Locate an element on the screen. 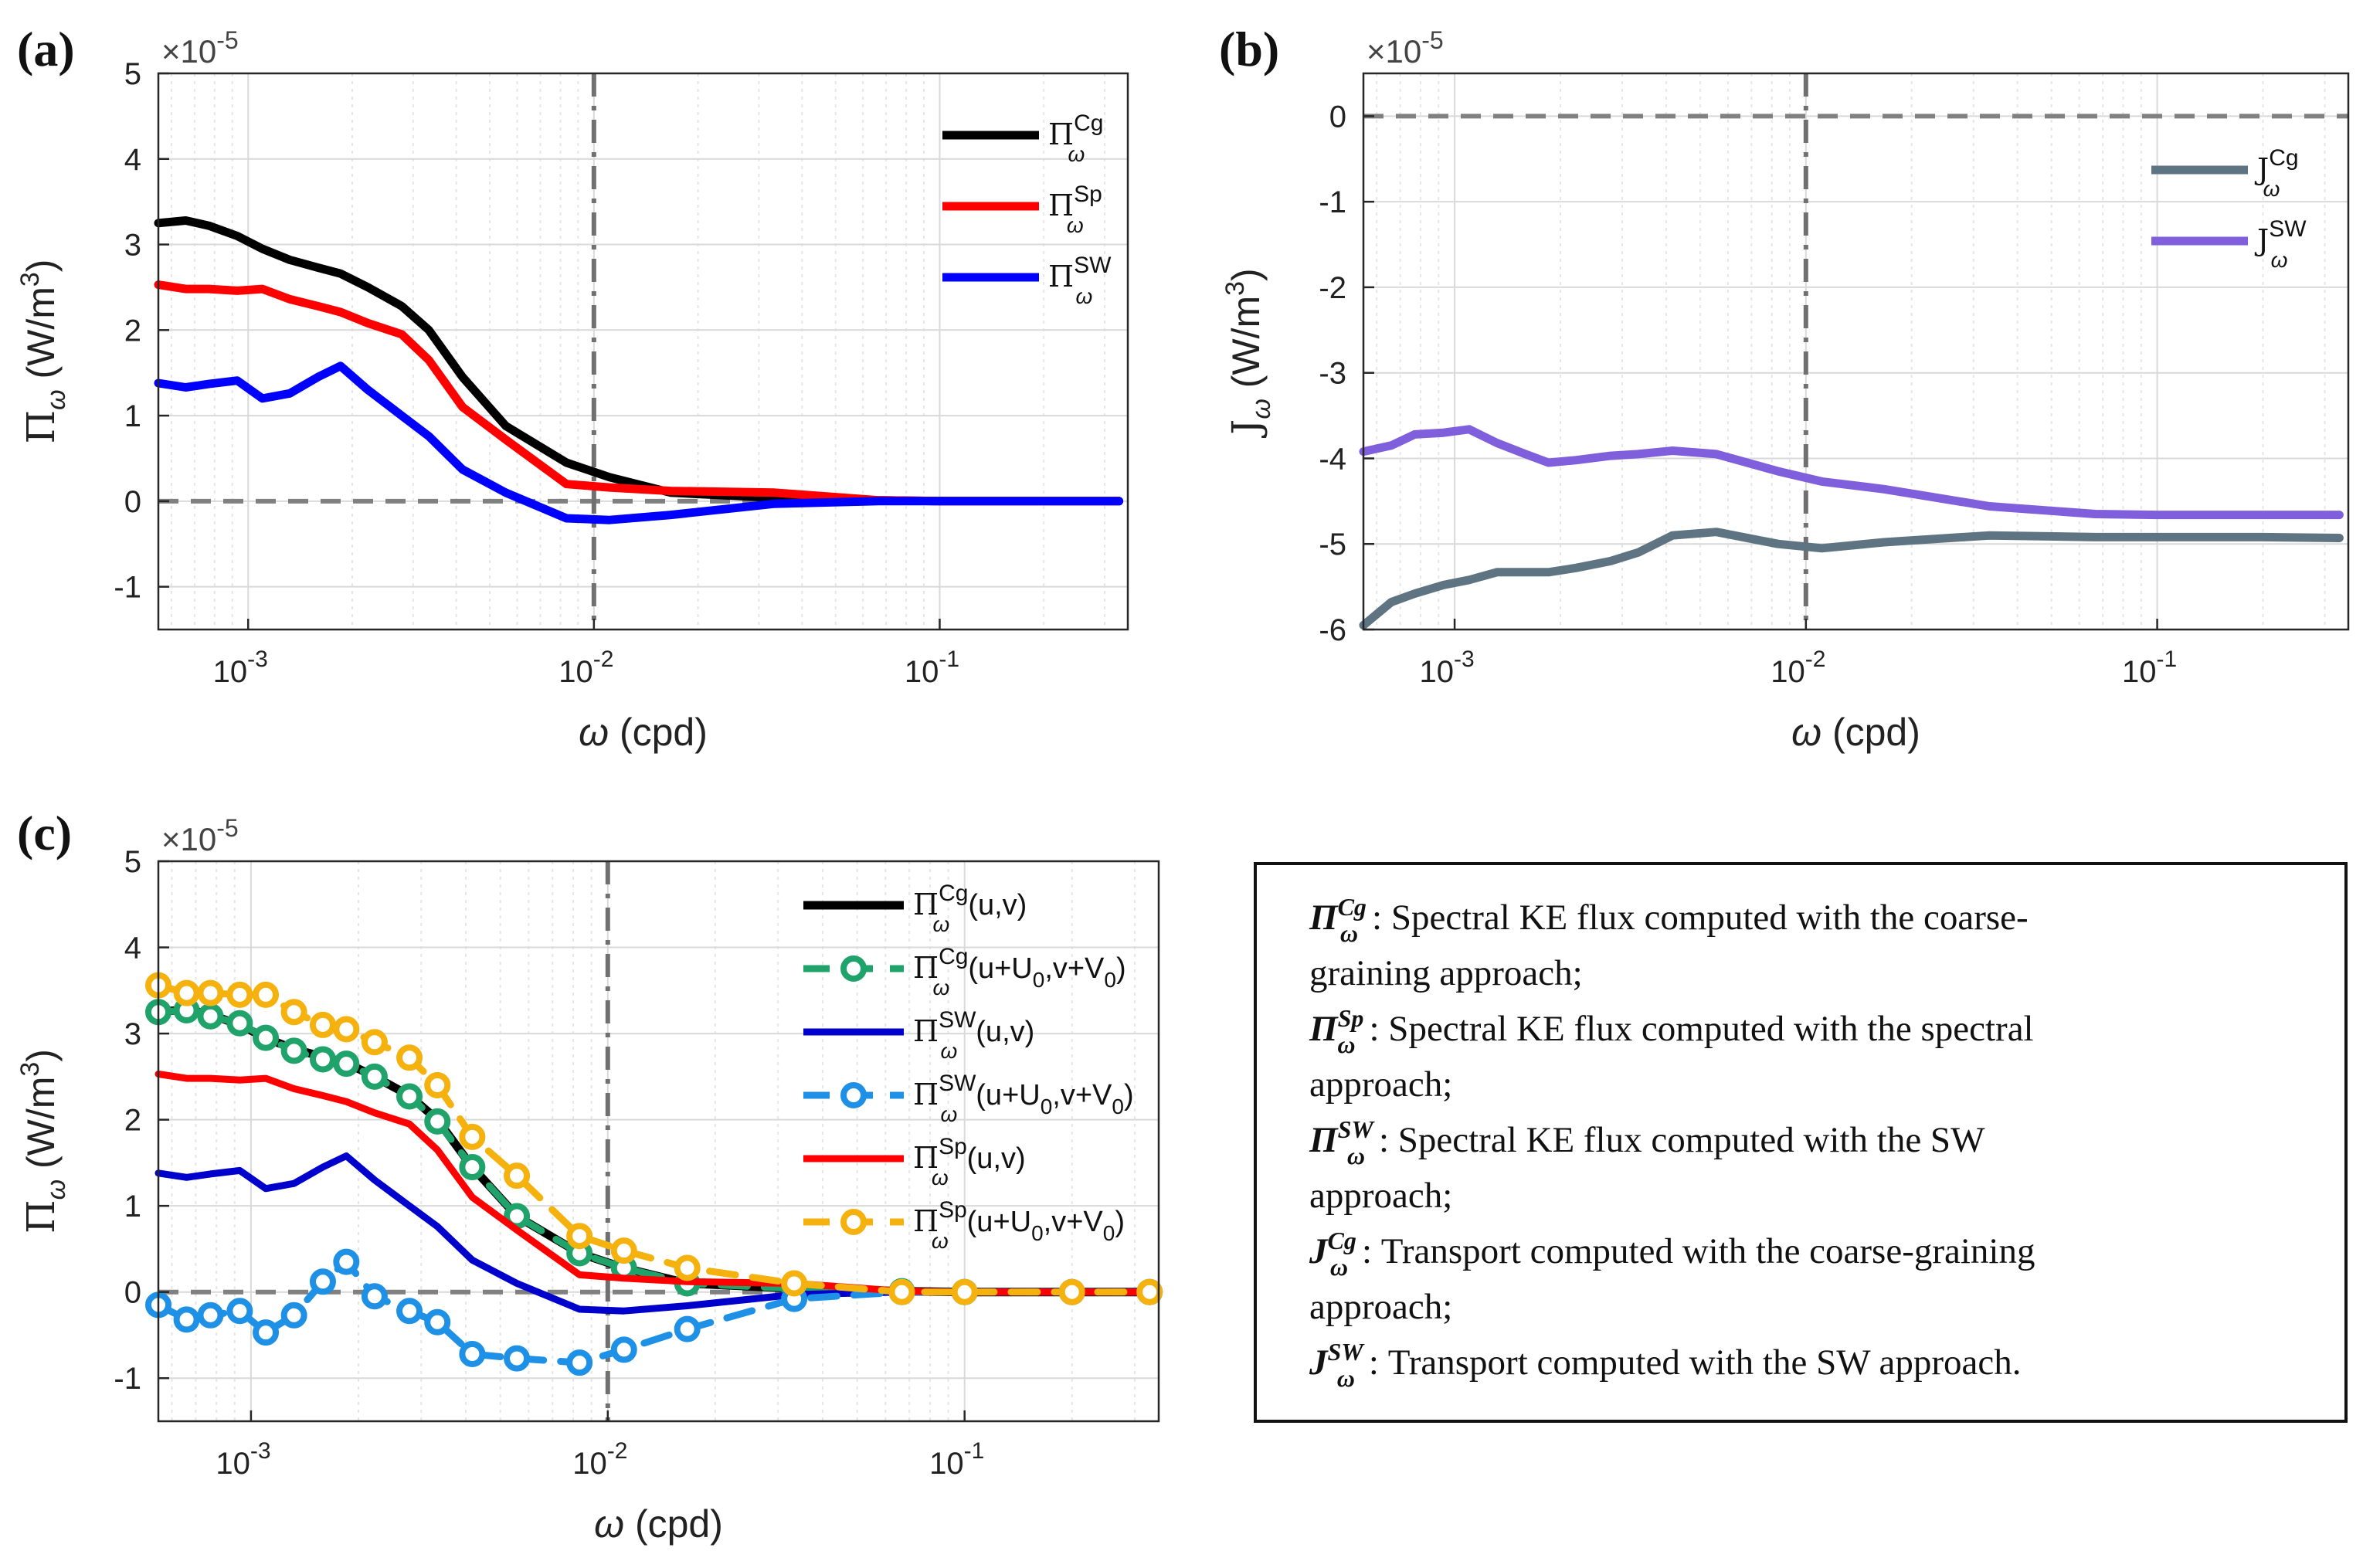 The width and height of the screenshot is (2363, 1568). legend-label: ΠSW ω(u+U0,v+V0) is located at coordinates (1023, 1098).